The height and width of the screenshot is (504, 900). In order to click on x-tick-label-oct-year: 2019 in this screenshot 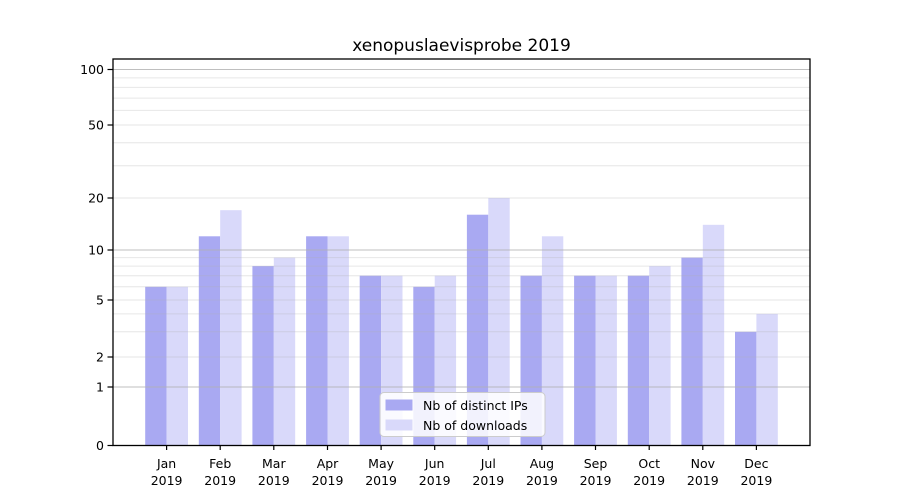, I will do `click(649, 480)`.